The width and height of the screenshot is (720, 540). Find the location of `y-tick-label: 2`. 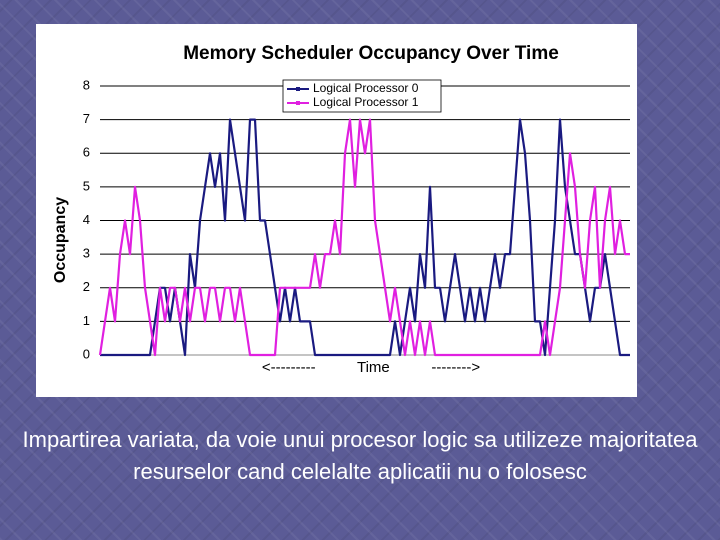

y-tick-label: 2 is located at coordinates (86, 286).